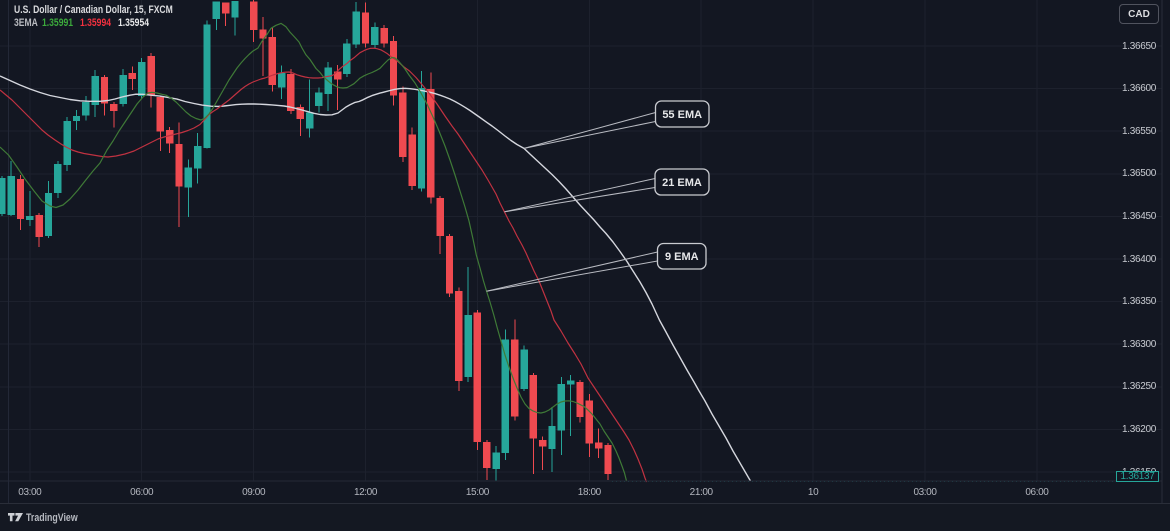 Image resolution: width=1170 pixels, height=531 pixels. What do you see at coordinates (682, 257) in the screenshot?
I see `svg-text: 9 EMA` at bounding box center [682, 257].